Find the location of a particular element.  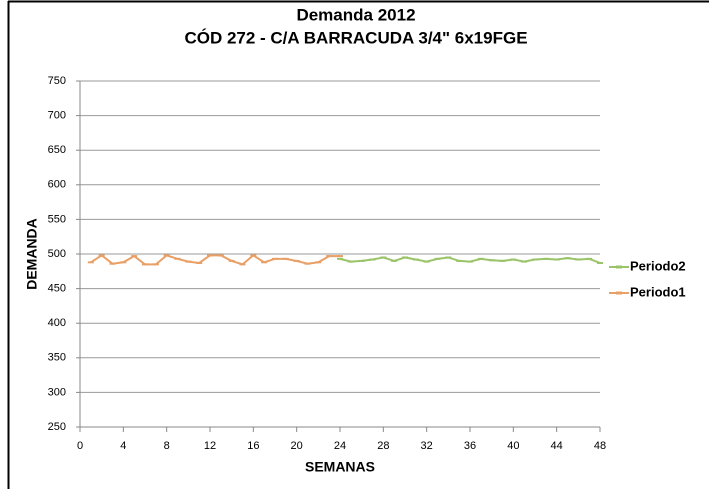

legend-label: Periodo2 is located at coordinates (658, 265).